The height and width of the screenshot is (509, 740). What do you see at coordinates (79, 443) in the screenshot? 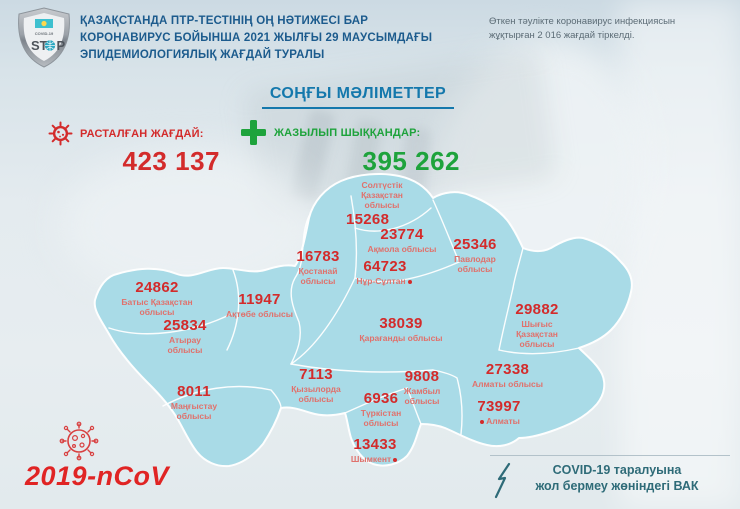
I see `virus-outline-icon` at bounding box center [79, 443].